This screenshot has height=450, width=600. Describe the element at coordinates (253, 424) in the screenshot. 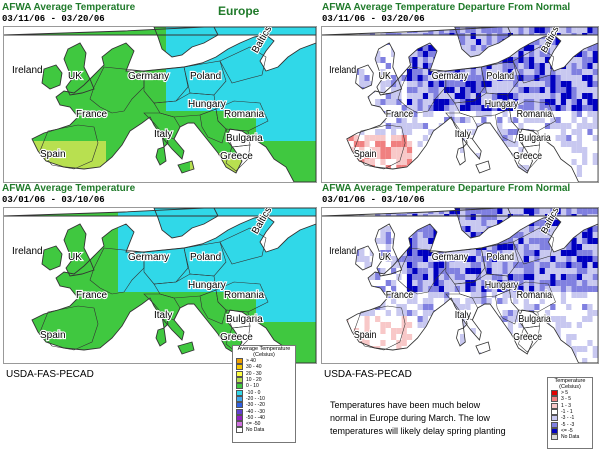

I see `legend-label: <= -50` at that location.